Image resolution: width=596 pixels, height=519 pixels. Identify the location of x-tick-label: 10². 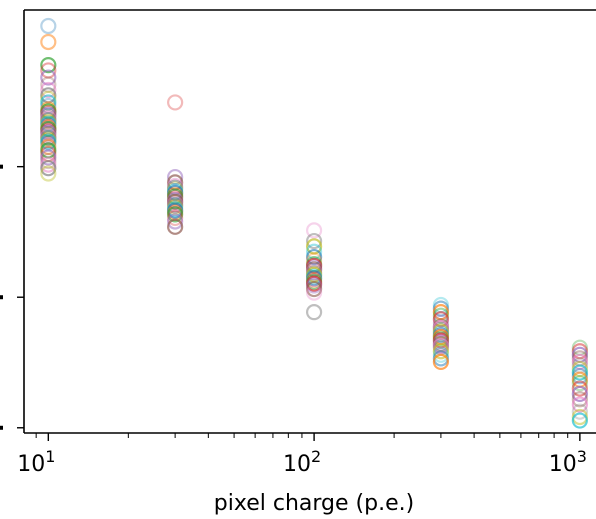
(302, 462).